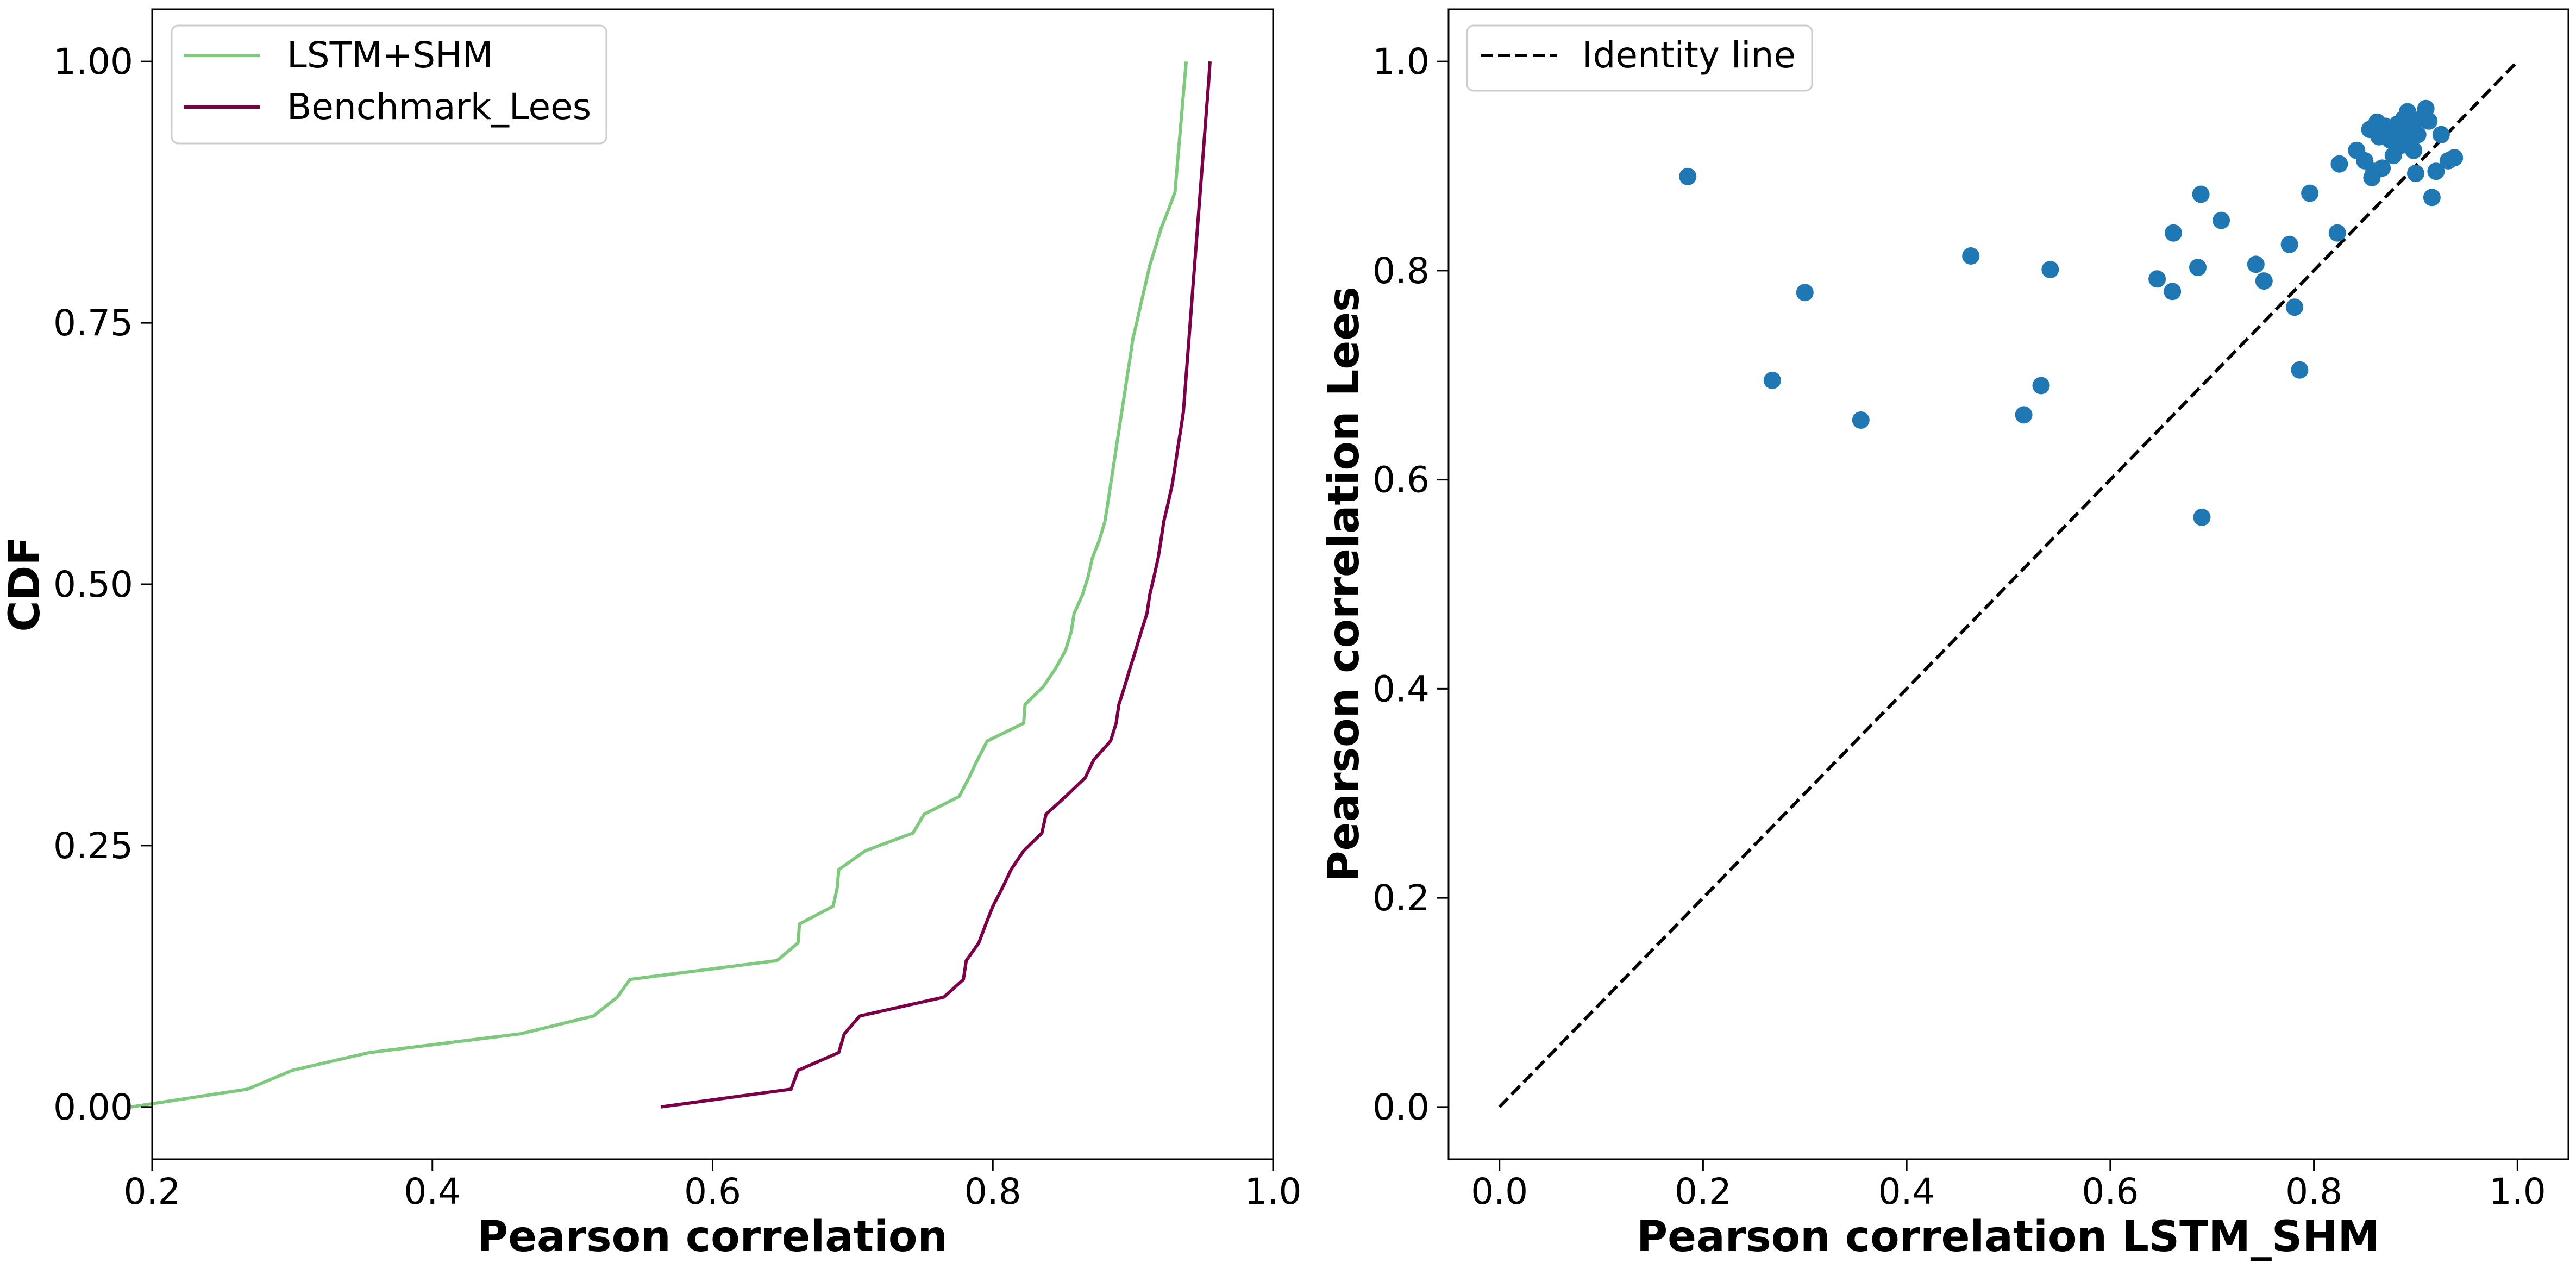 The image size is (2576, 1269). I want to click on cdf-legend-box, so click(389, 84).